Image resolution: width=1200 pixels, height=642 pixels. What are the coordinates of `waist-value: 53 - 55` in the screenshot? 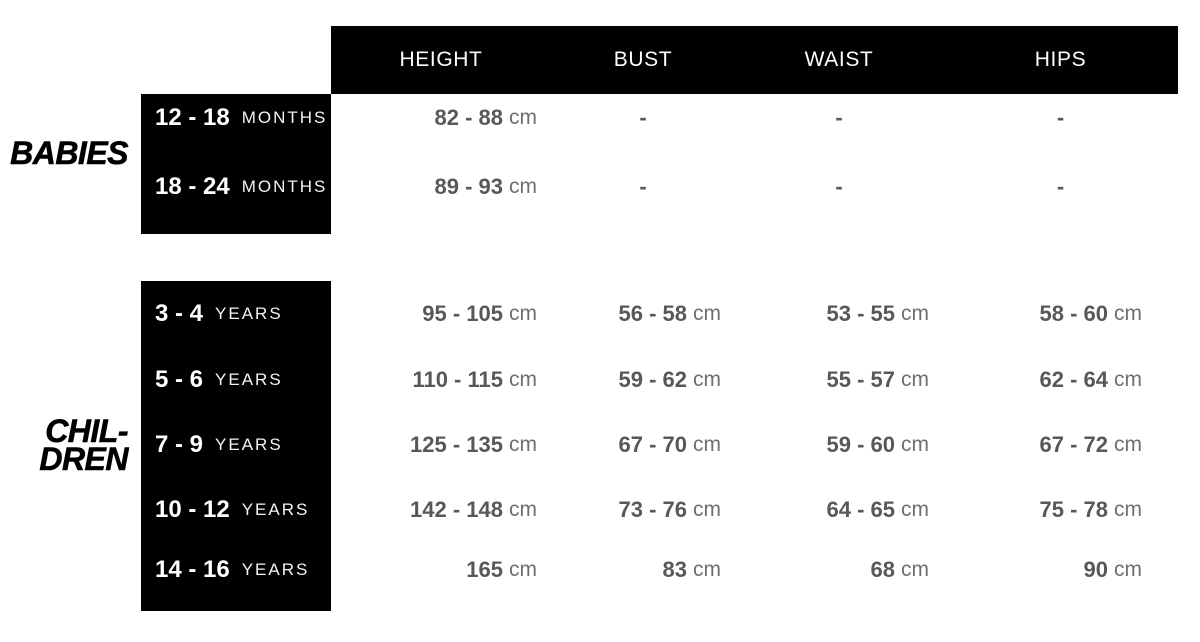 It's located at (861, 313).